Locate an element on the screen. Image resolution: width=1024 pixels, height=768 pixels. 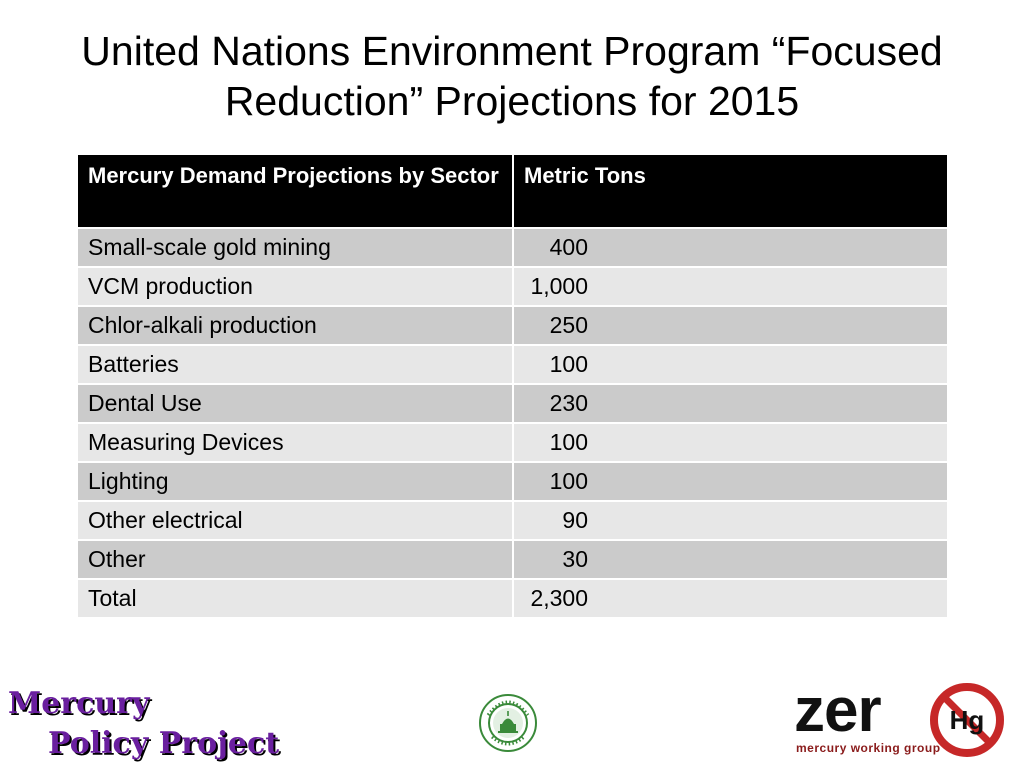
sector-cell: Other electrical is located at coordinates (295, 520).